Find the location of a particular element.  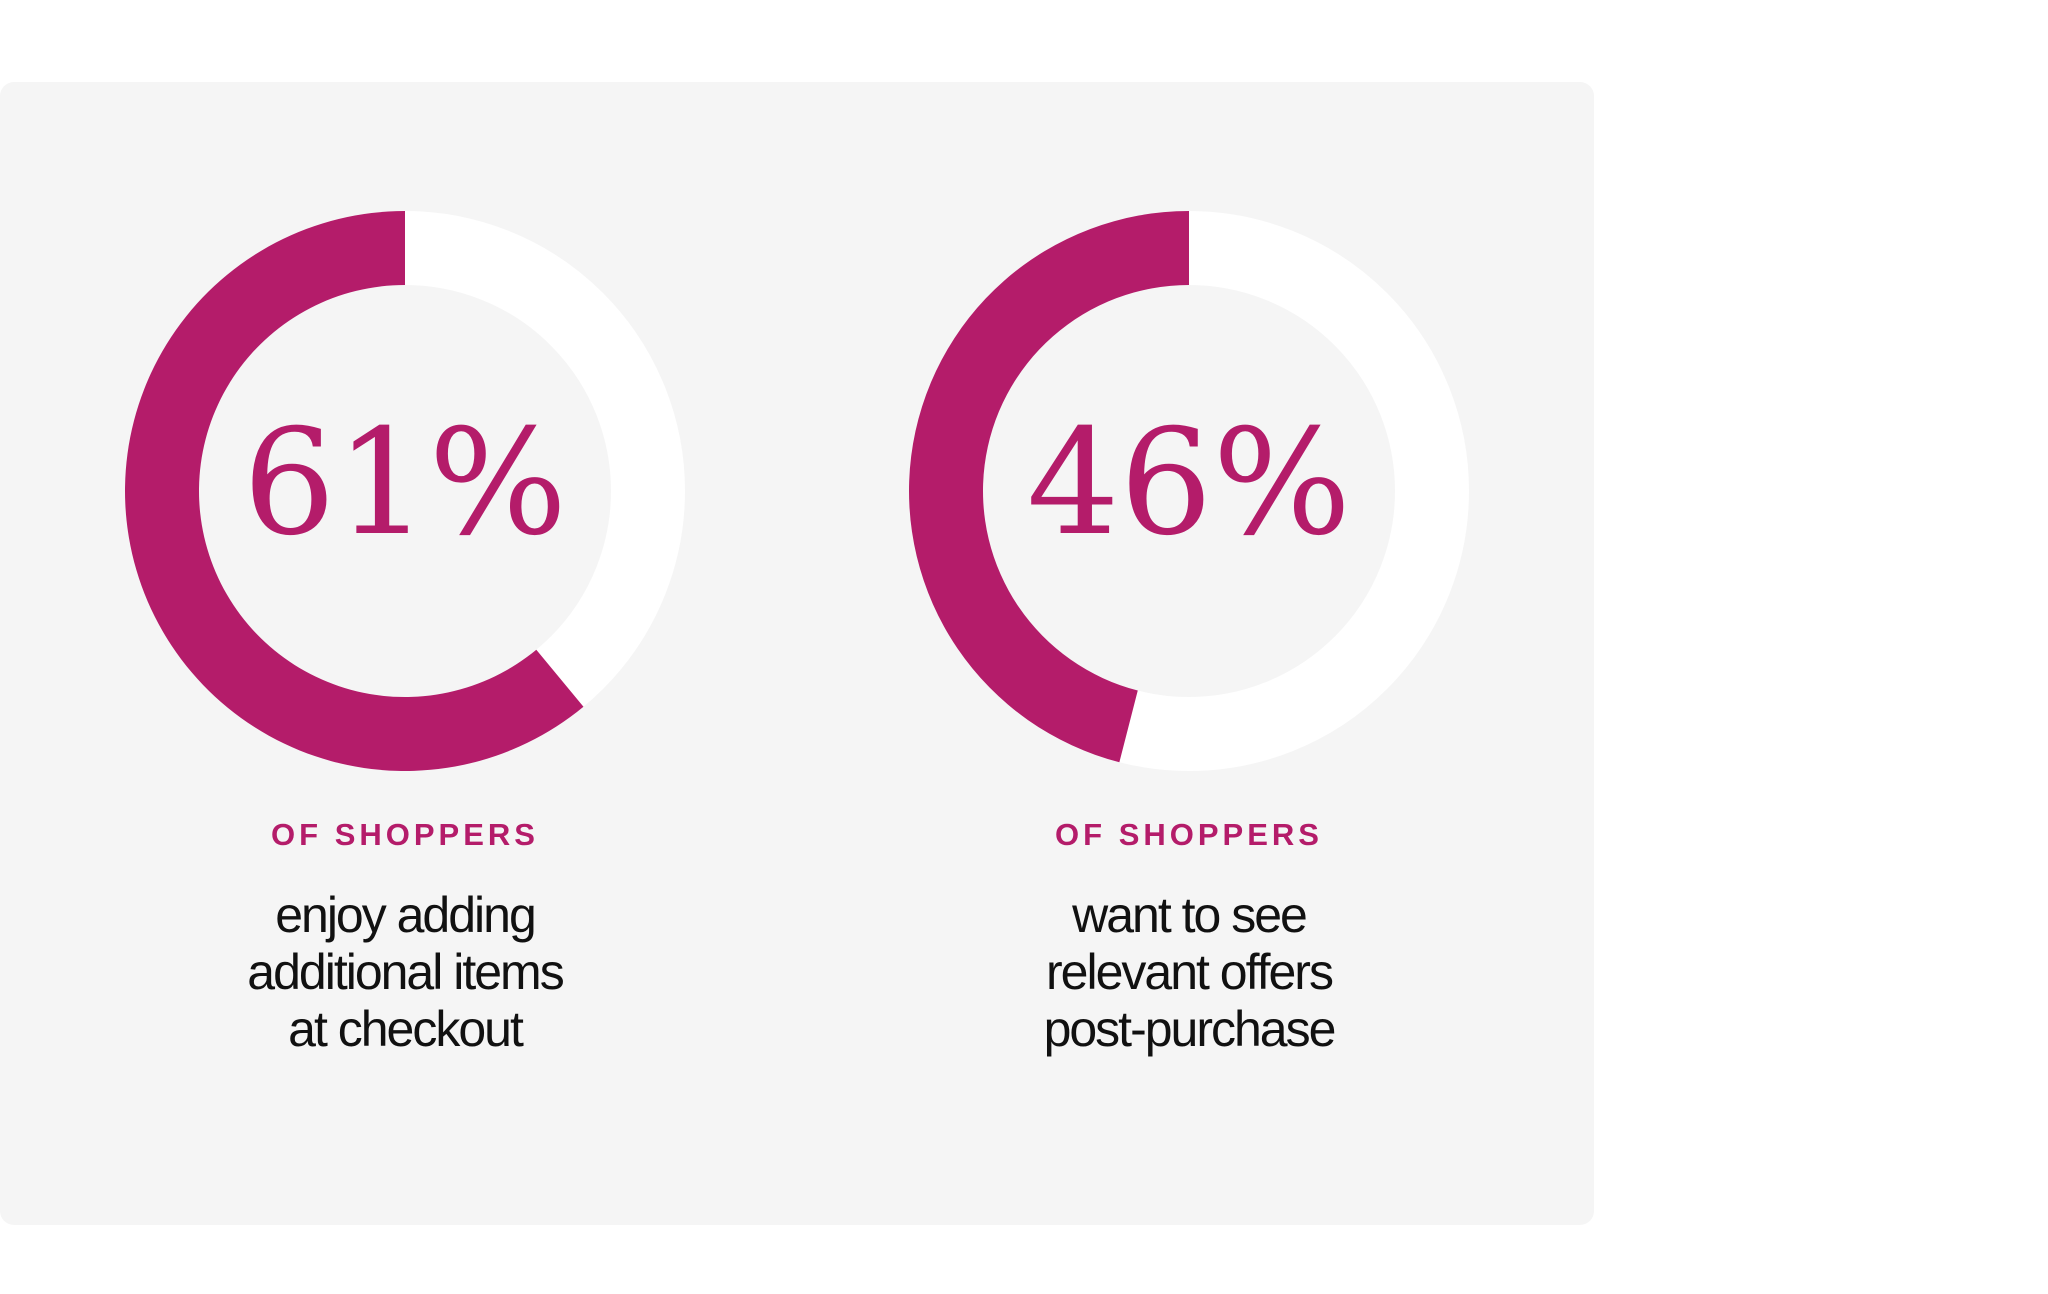

caption-line: post-purchase is located at coordinates (1189, 1029).